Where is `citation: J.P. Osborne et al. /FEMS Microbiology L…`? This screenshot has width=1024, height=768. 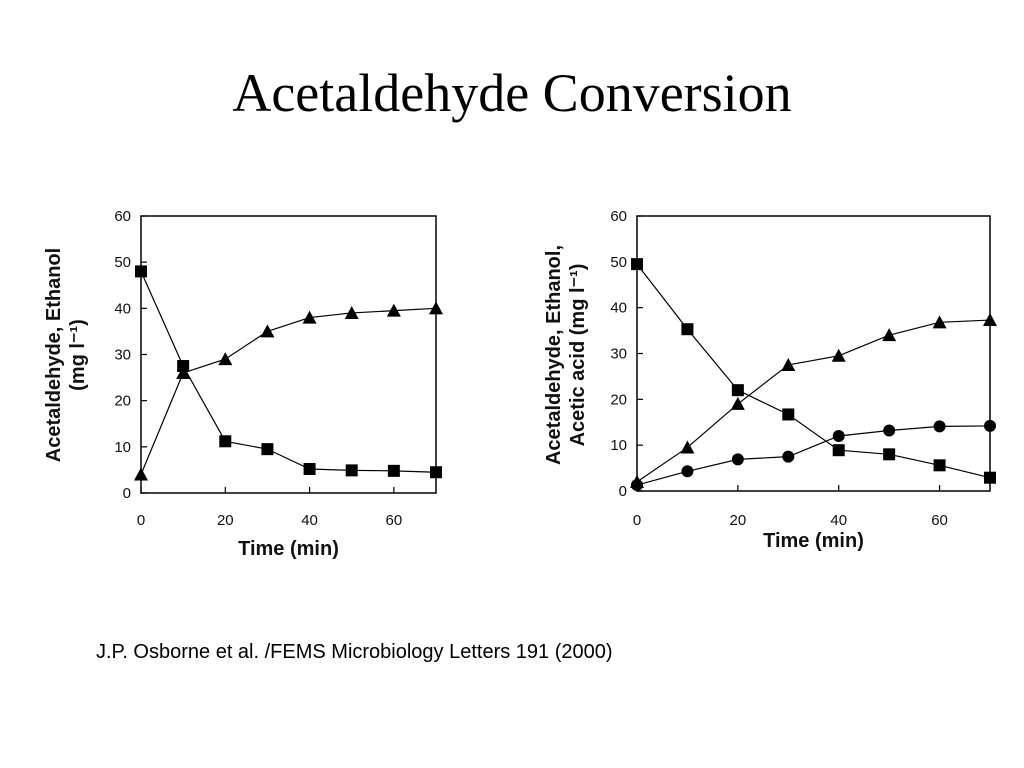
citation: J.P. Osborne et al. /FEMS Microbiology L… is located at coordinates (354, 652).